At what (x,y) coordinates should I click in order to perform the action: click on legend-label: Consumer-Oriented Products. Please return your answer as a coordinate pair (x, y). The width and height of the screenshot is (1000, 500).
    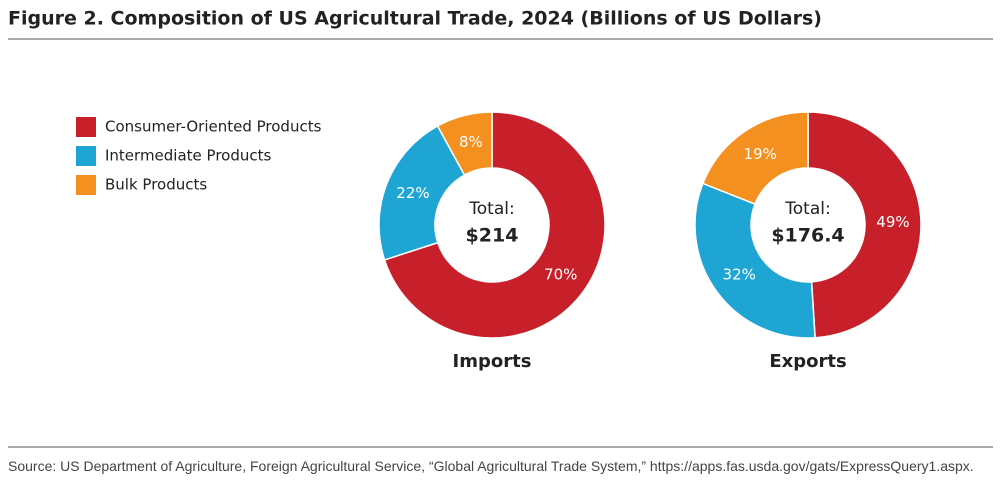
    Looking at the image, I should click on (213, 127).